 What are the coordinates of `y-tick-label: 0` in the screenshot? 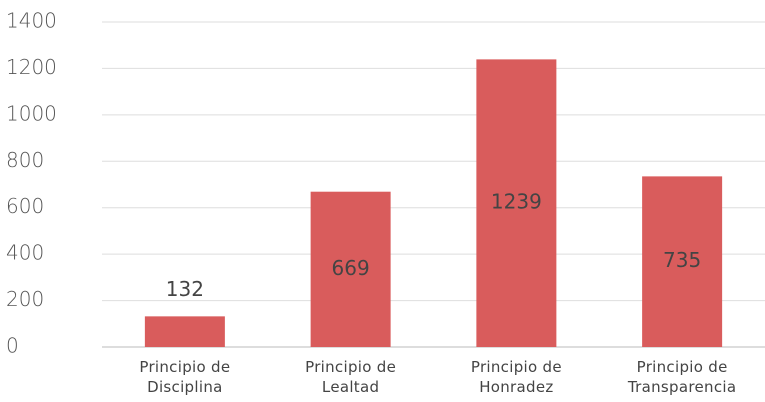 It's located at (12, 346).